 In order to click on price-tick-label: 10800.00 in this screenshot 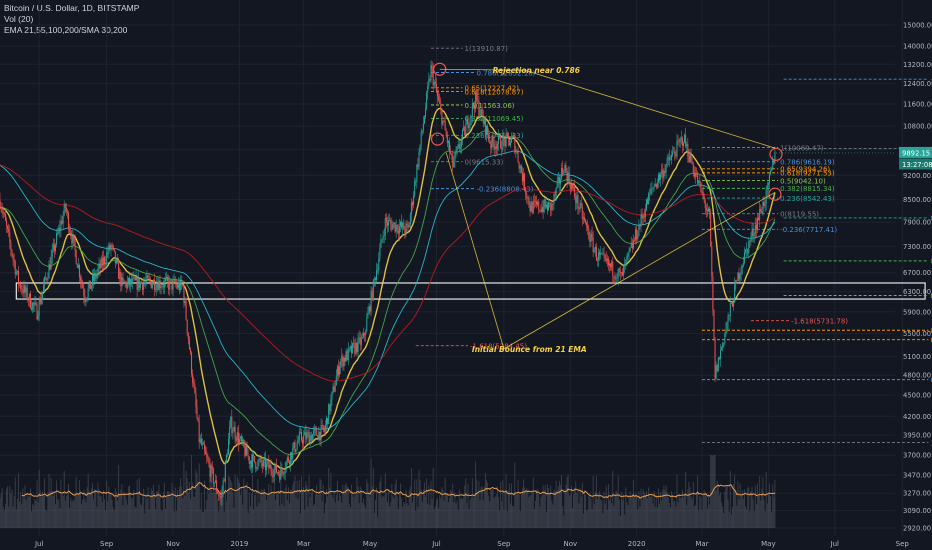, I will do `click(917, 126)`.